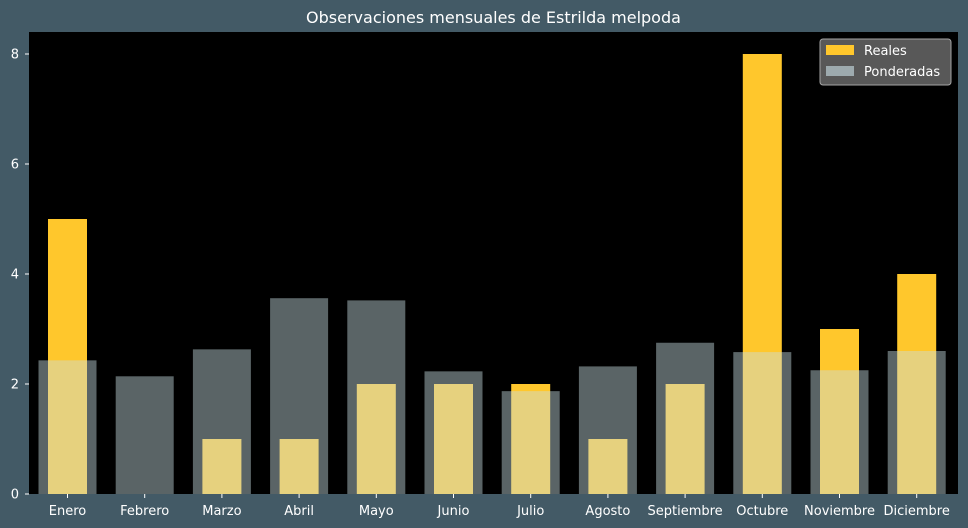 The image size is (968, 528). I want to click on bar-ponderadas-marzo, so click(221, 421).